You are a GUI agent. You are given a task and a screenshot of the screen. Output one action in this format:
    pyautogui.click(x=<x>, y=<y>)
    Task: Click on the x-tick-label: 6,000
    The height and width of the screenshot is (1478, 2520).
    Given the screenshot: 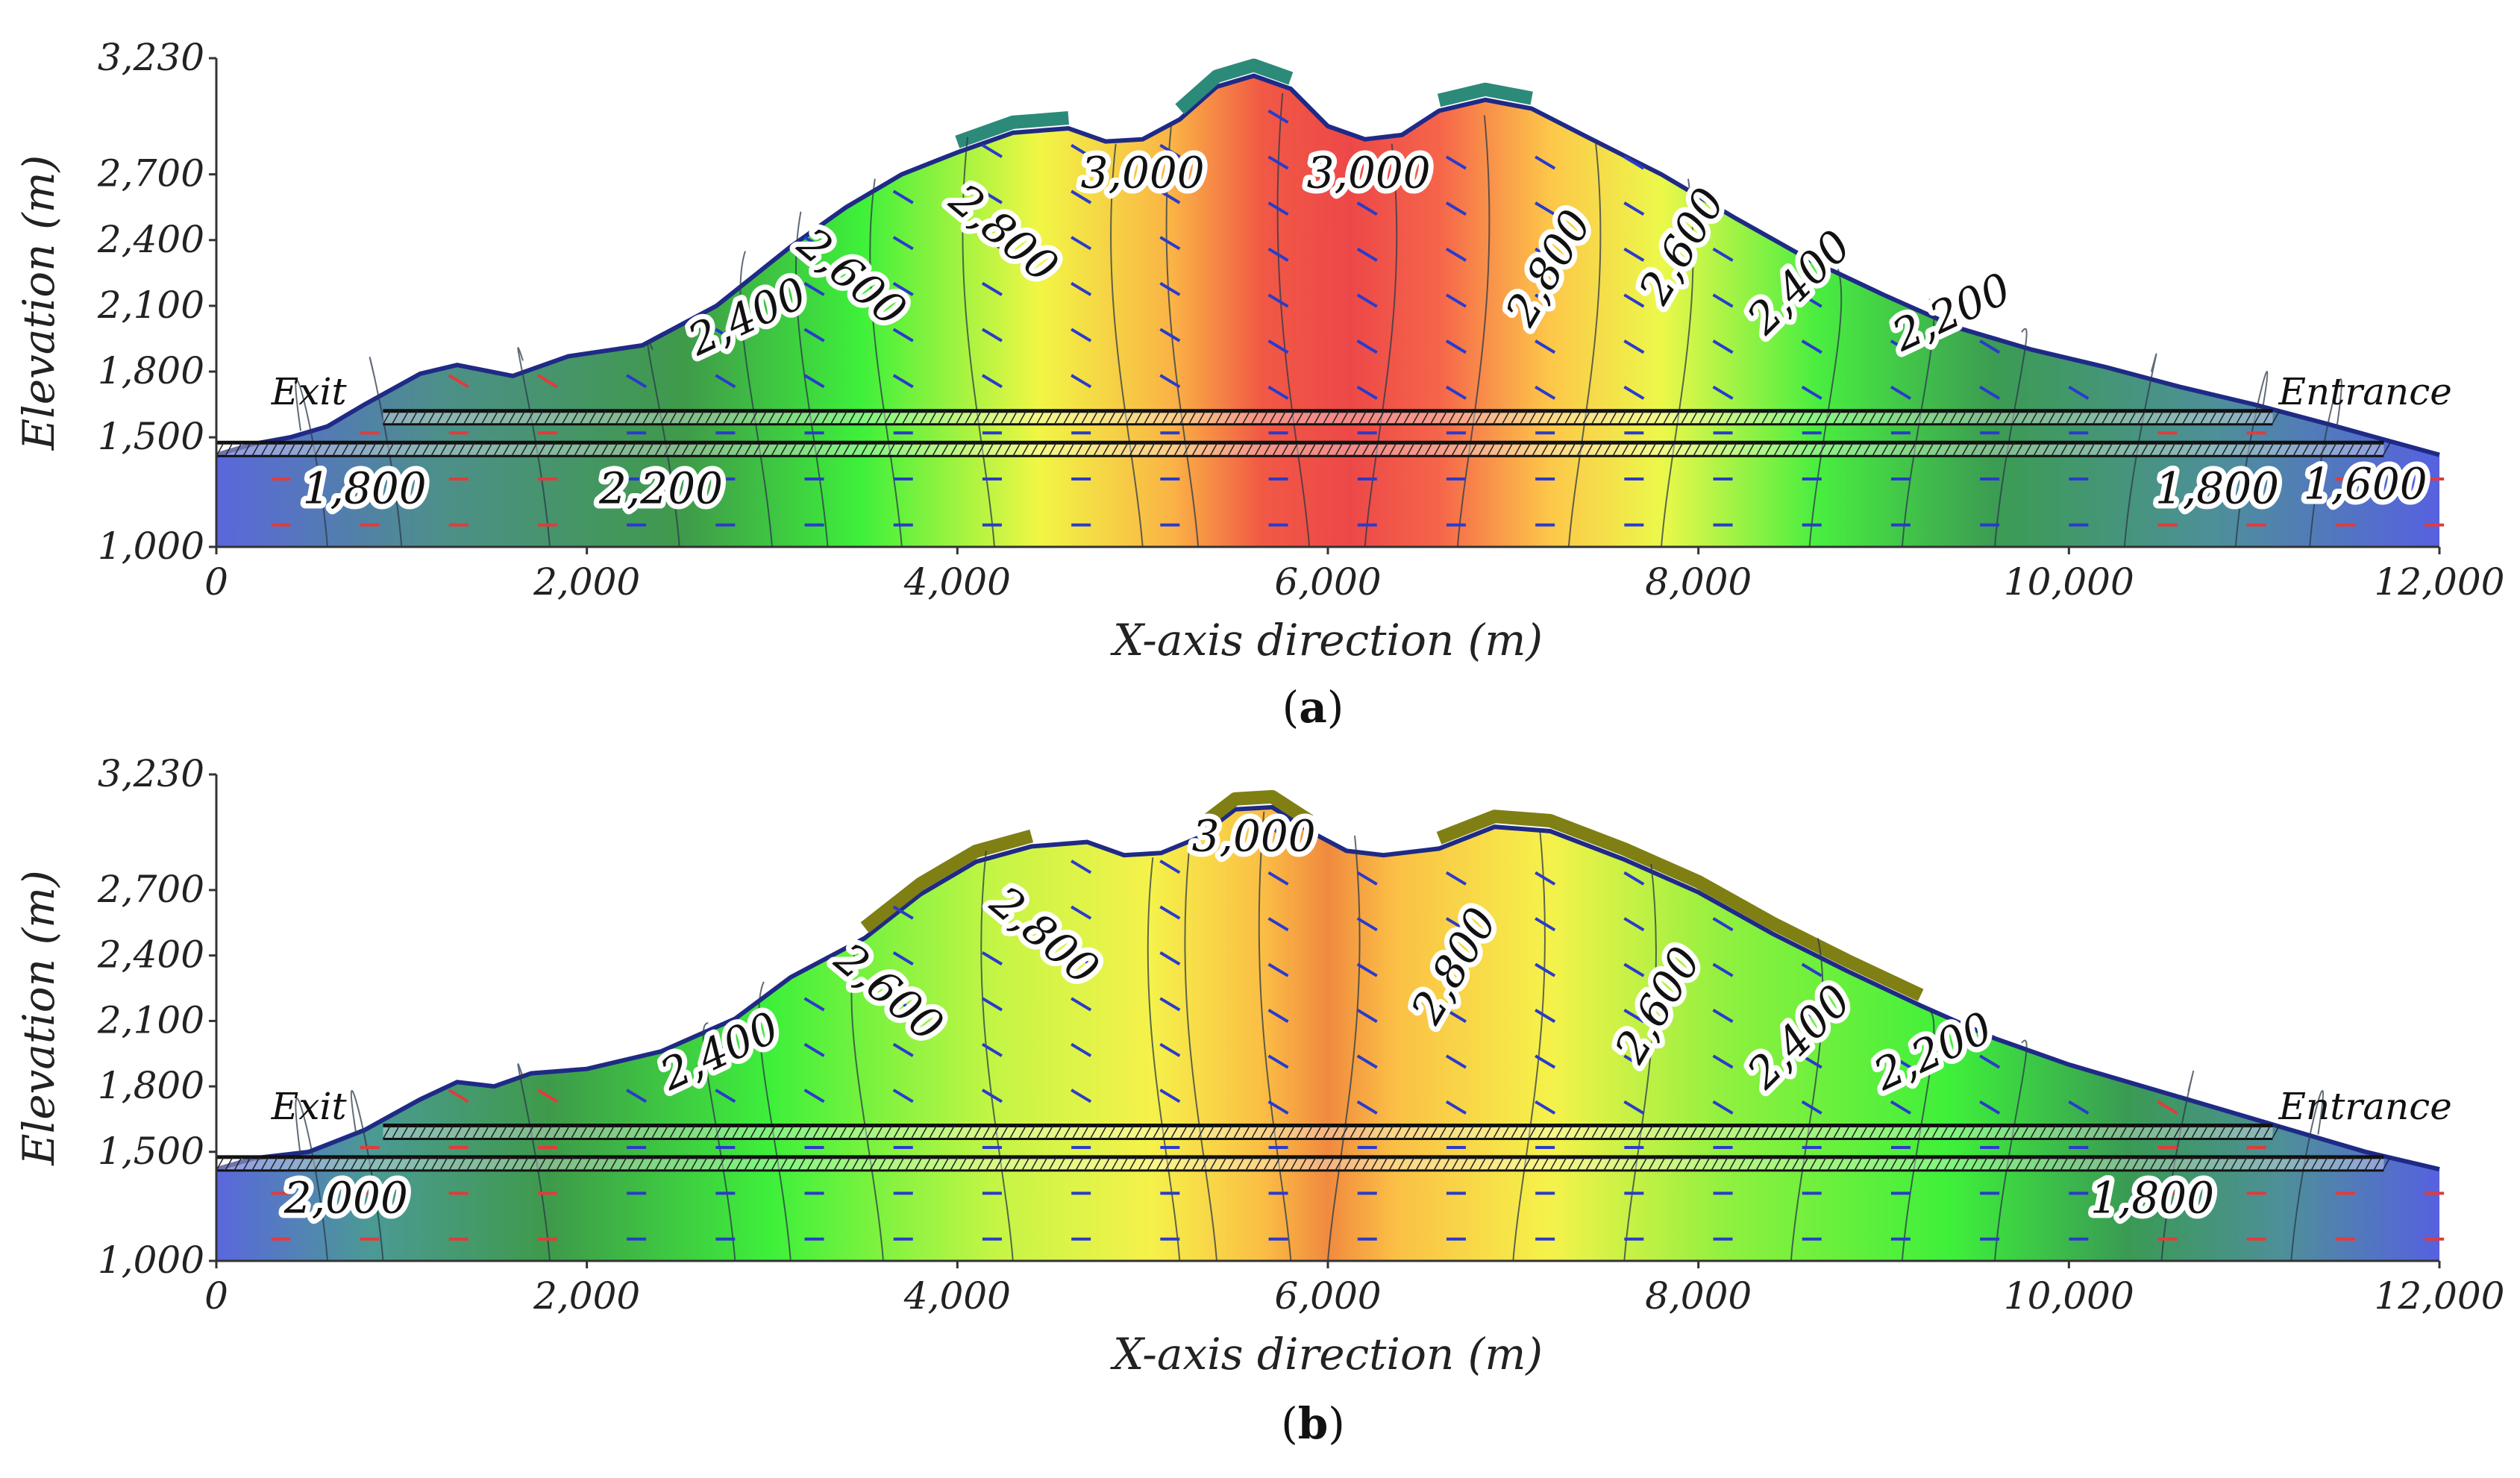 What is the action you would take?
    pyautogui.click(x=1327, y=1296)
    